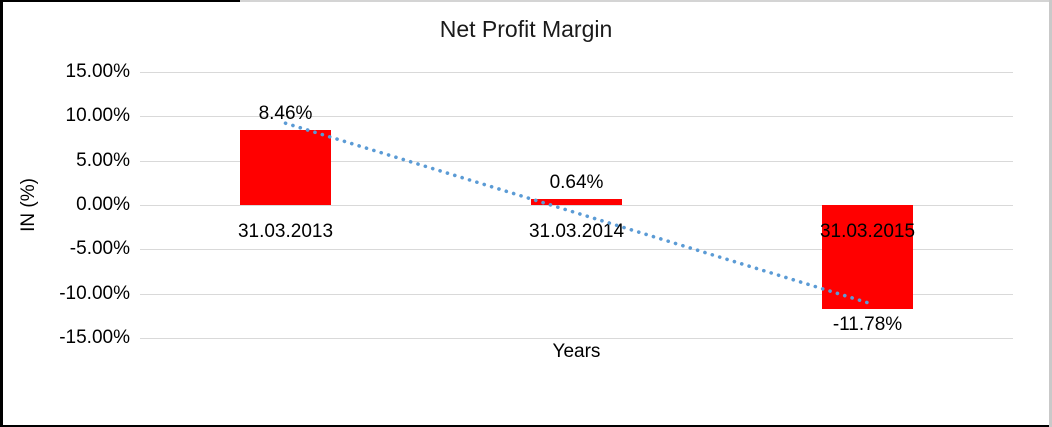 The image size is (1052, 427). Describe the element at coordinates (94, 337) in the screenshot. I see `y-tick-label: -15.00%` at that location.